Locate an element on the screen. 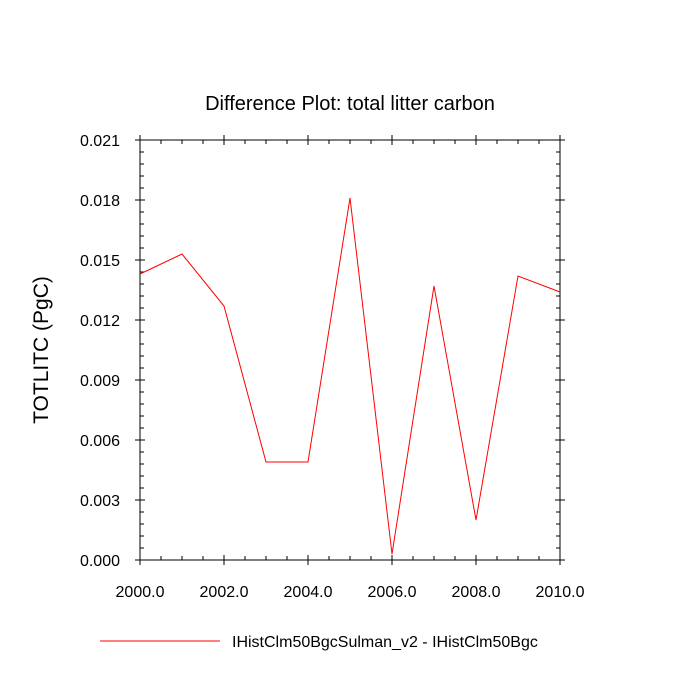 This screenshot has width=700, height=700. x-tick-label: 2000.0 is located at coordinates (140, 592).